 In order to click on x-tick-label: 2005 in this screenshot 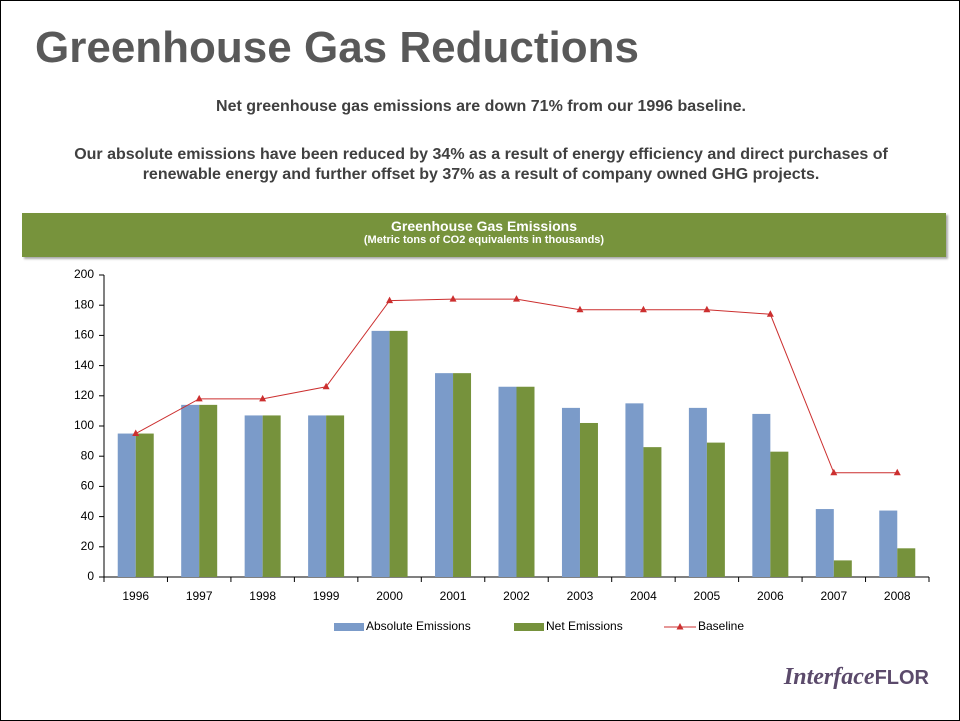, I will do `click(707, 596)`.